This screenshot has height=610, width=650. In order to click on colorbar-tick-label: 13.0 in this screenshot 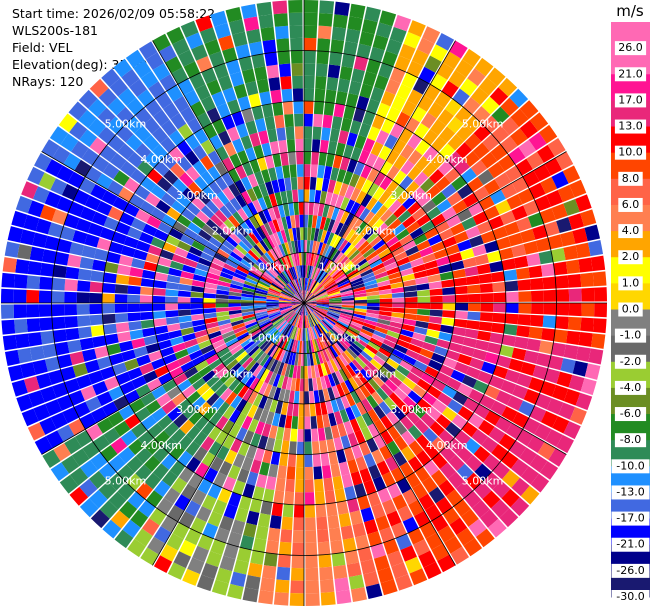, I will do `click(630, 126)`.